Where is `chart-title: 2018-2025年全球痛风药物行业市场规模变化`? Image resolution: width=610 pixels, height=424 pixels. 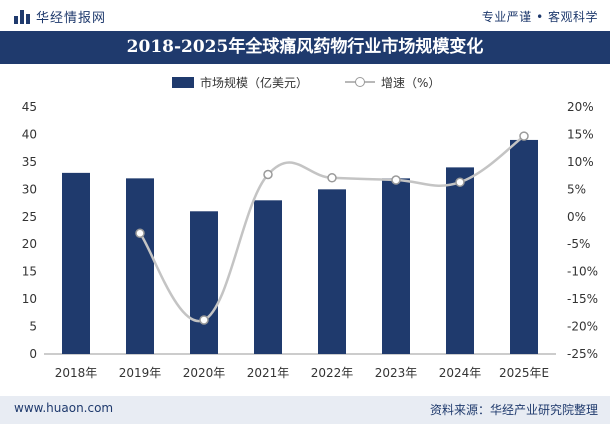 chart-title: 2018-2025年全球痛风药物行业市场规模变化 is located at coordinates (305, 47).